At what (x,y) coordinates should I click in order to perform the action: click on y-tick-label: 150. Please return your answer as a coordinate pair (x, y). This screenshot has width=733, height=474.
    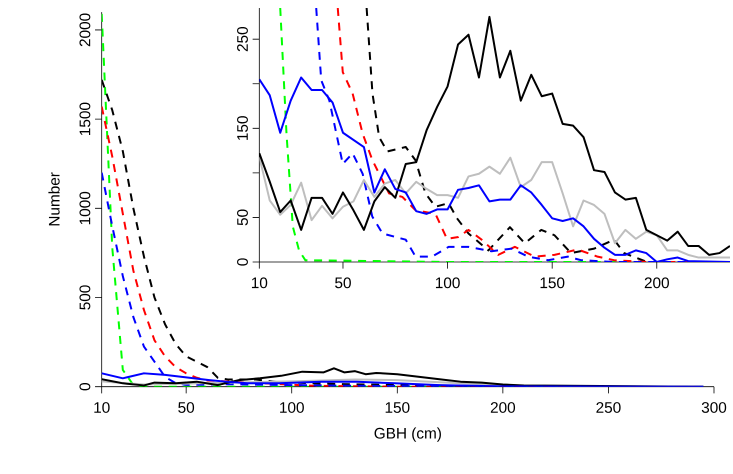
    Looking at the image, I should click on (242, 128).